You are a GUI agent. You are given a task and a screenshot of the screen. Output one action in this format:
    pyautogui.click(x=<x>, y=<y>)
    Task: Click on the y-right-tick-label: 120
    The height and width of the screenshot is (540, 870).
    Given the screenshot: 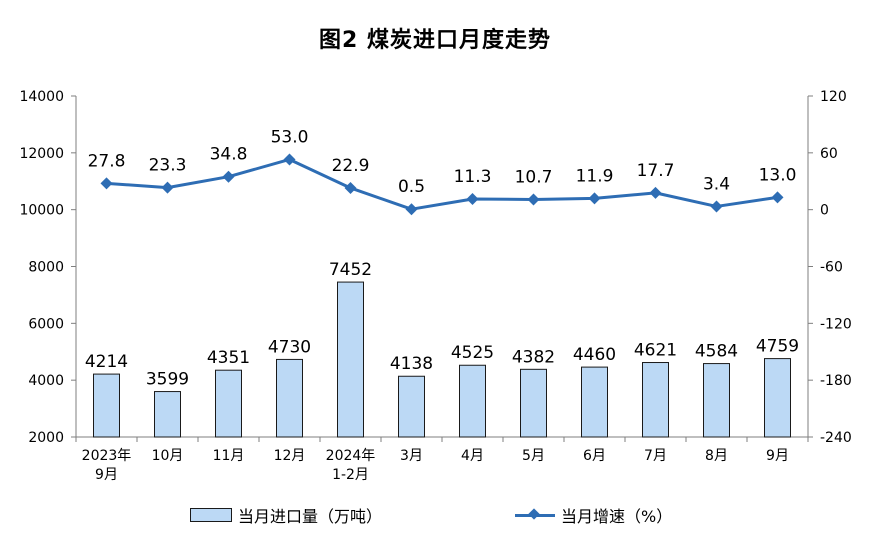 What is the action you would take?
    pyautogui.click(x=833, y=97)
    